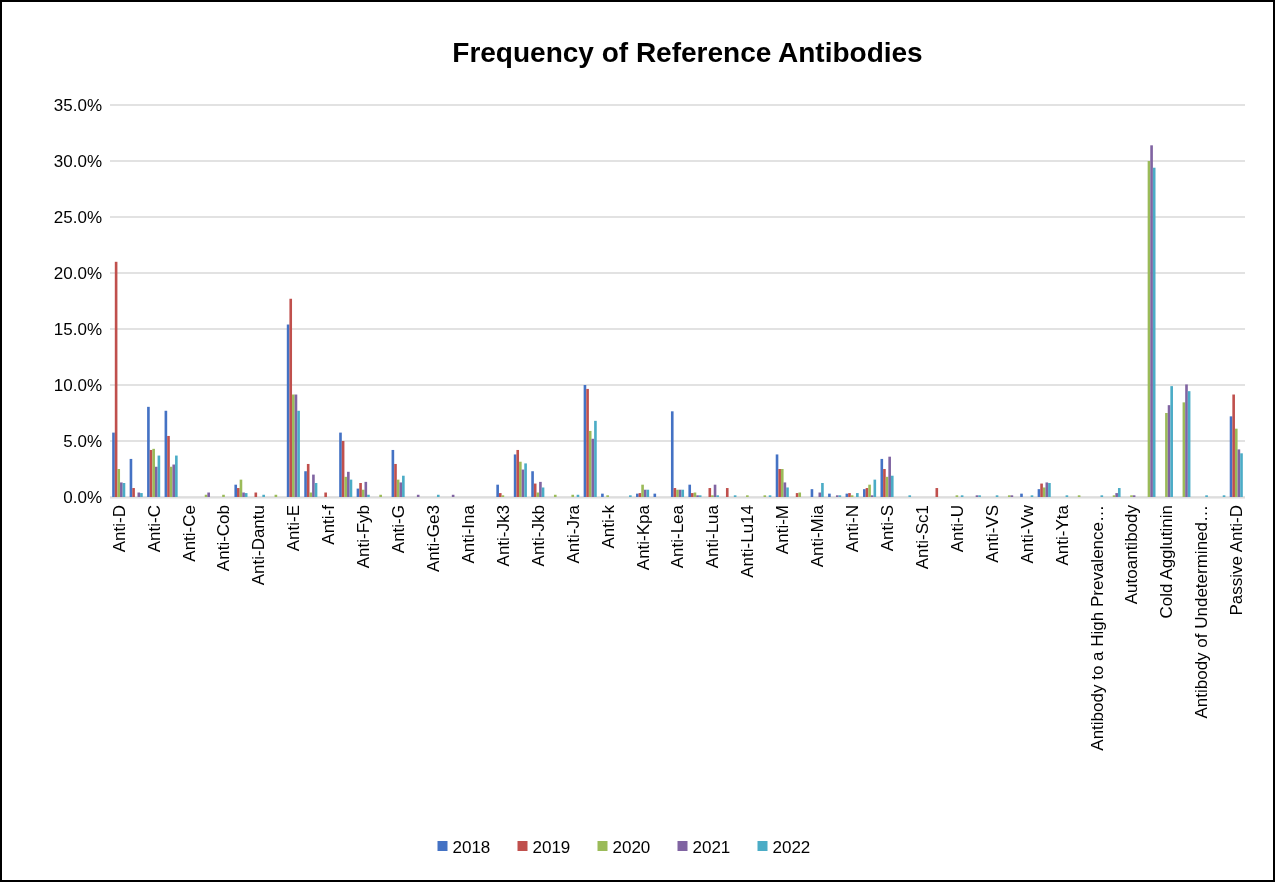  Describe the element at coordinates (77, 161) in the screenshot. I see `y-tick-label: 30.0%` at that location.